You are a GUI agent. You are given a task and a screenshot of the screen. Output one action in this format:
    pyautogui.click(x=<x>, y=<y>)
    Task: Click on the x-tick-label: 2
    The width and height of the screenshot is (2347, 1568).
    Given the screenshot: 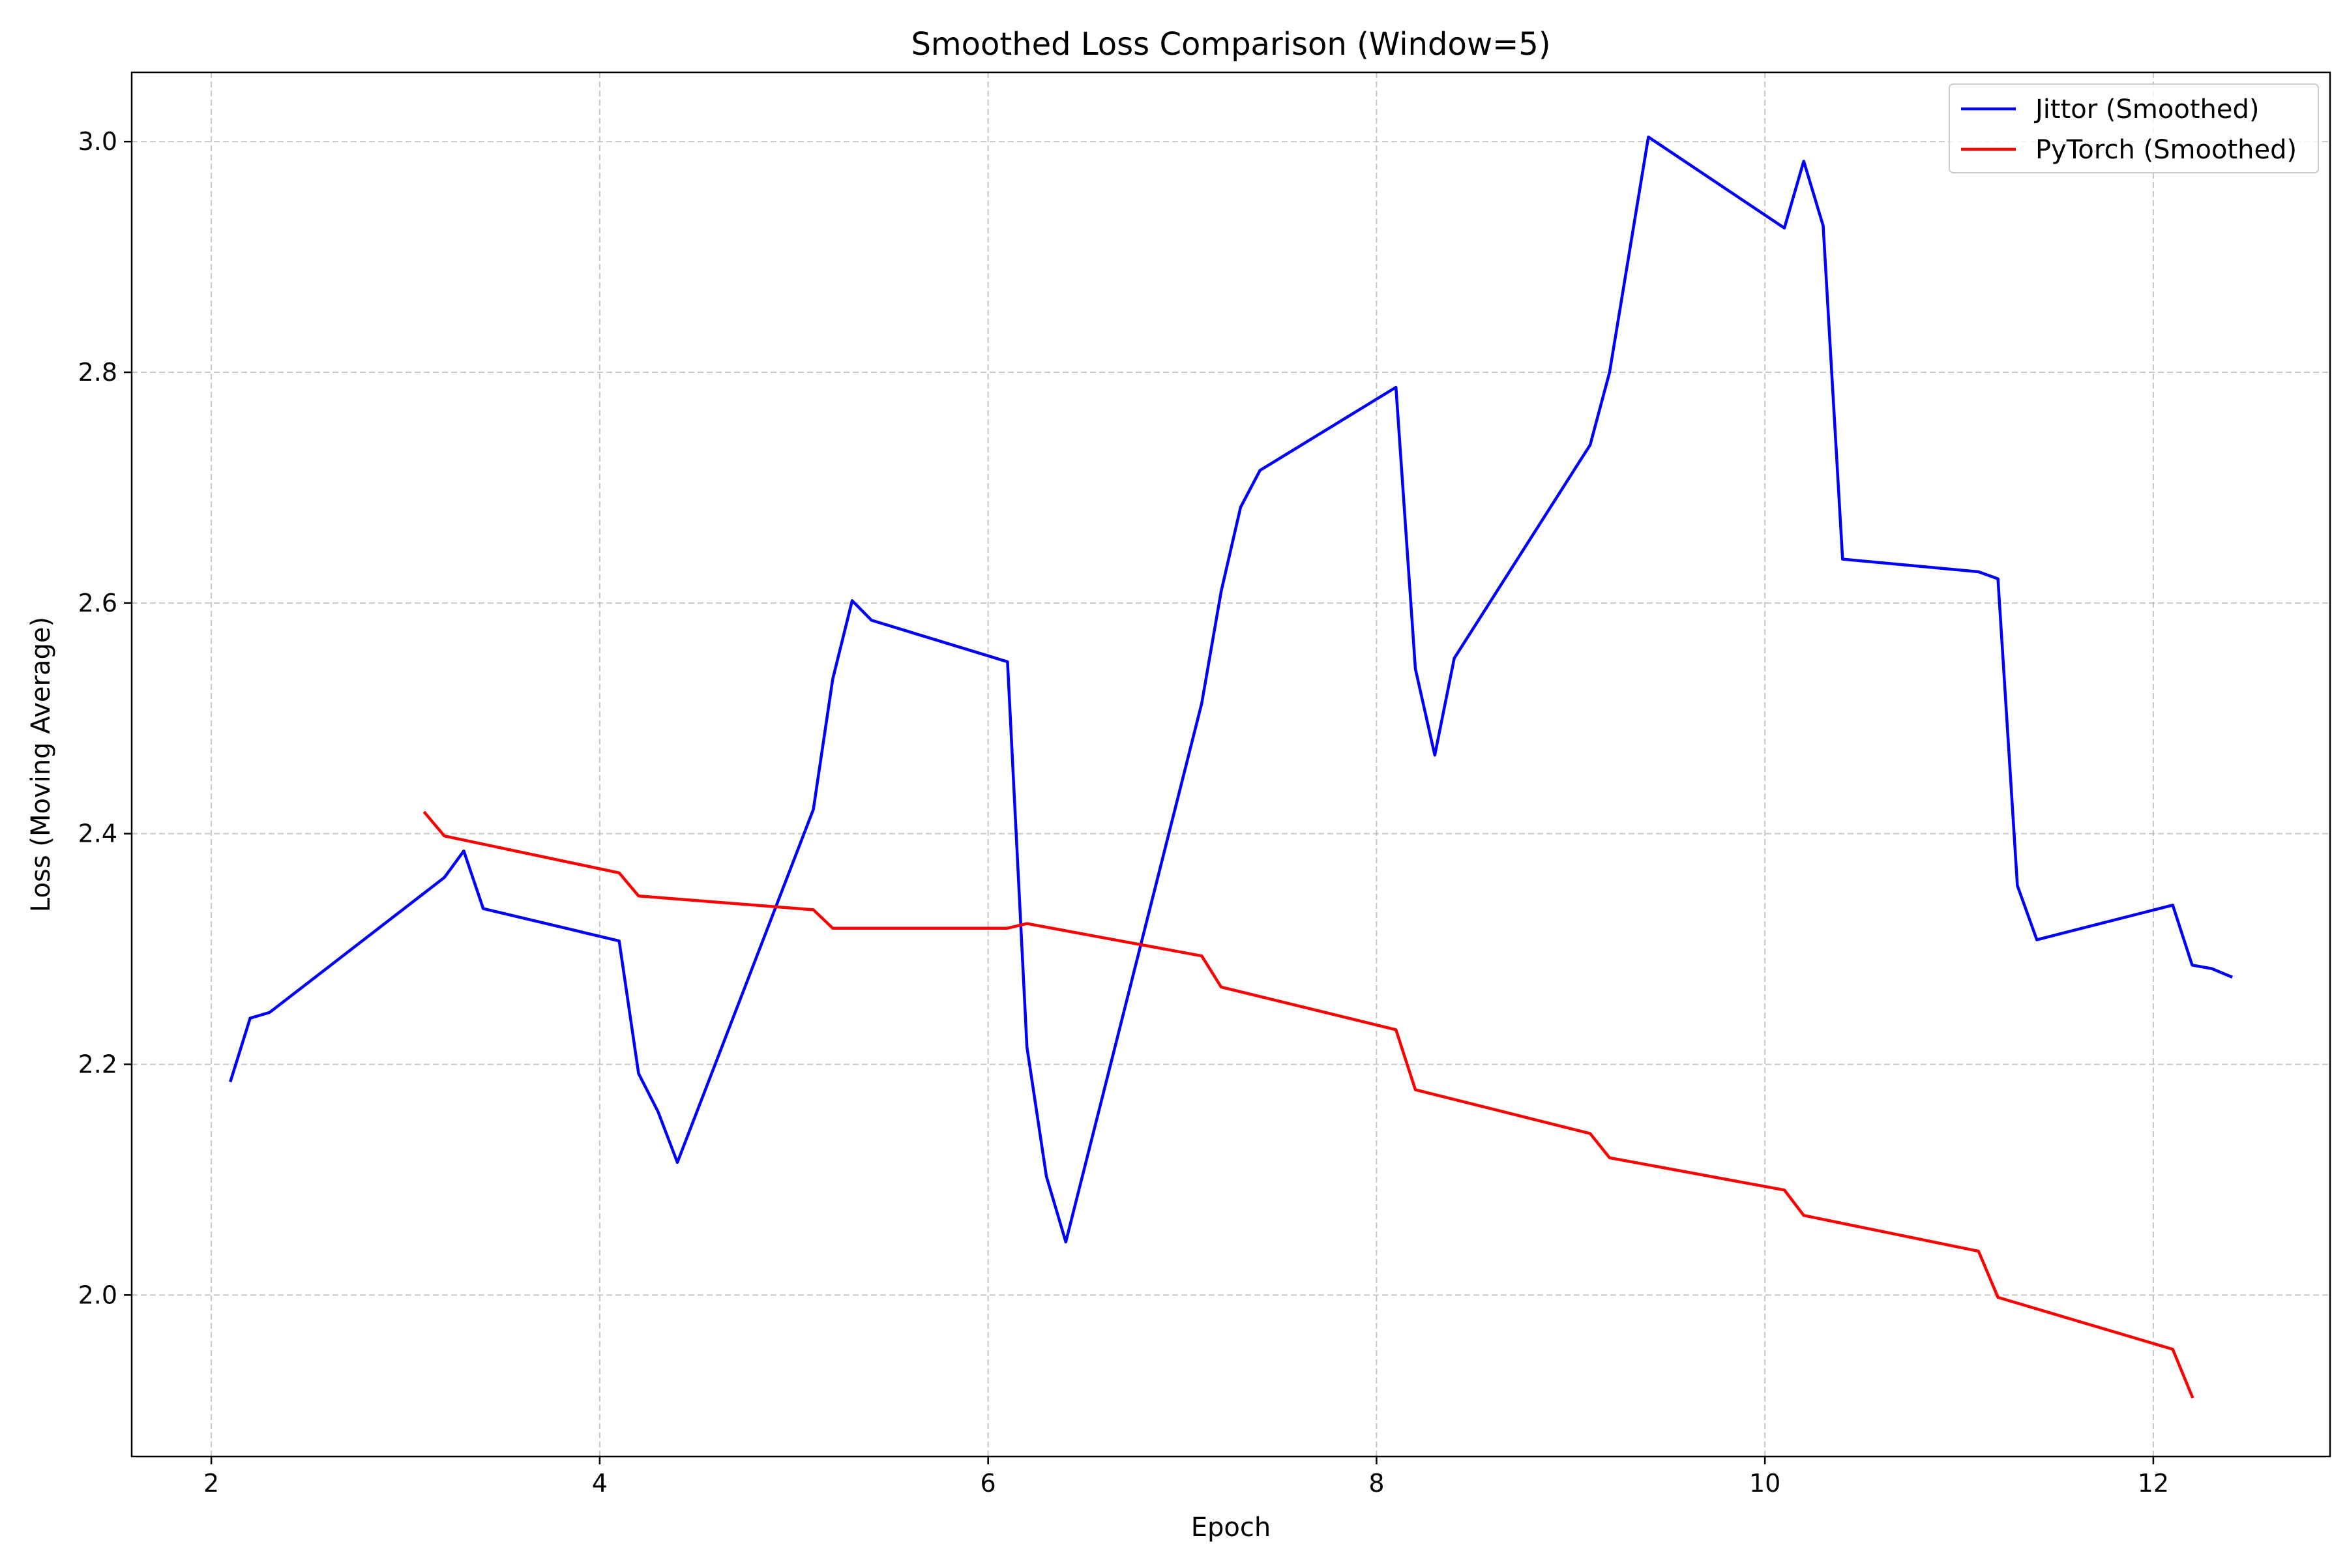 What is the action you would take?
    pyautogui.click(x=211, y=1484)
    